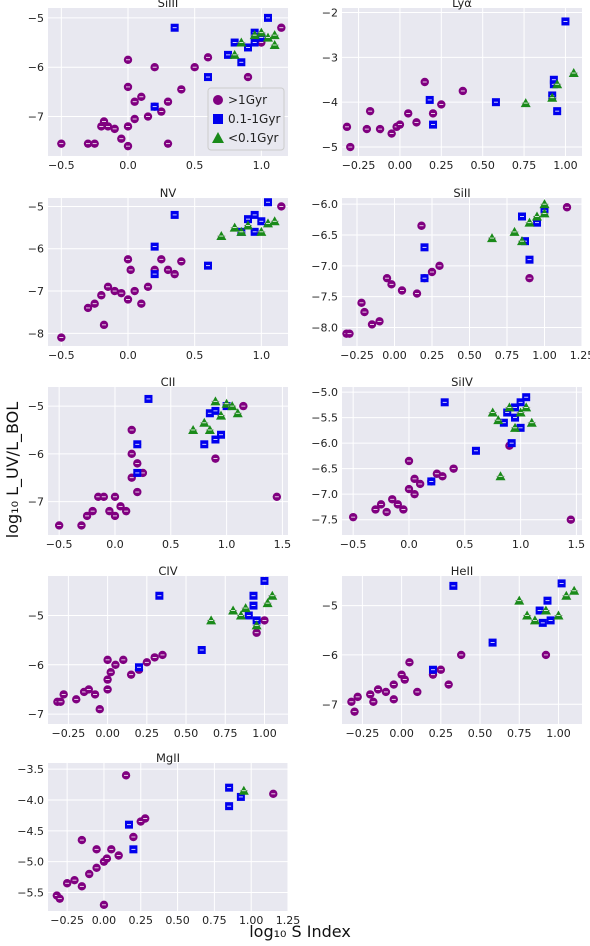 Image resolution: width=590 pixels, height=946 pixels. I want to click on x-tick-label: 0.5, so click(195, 165).